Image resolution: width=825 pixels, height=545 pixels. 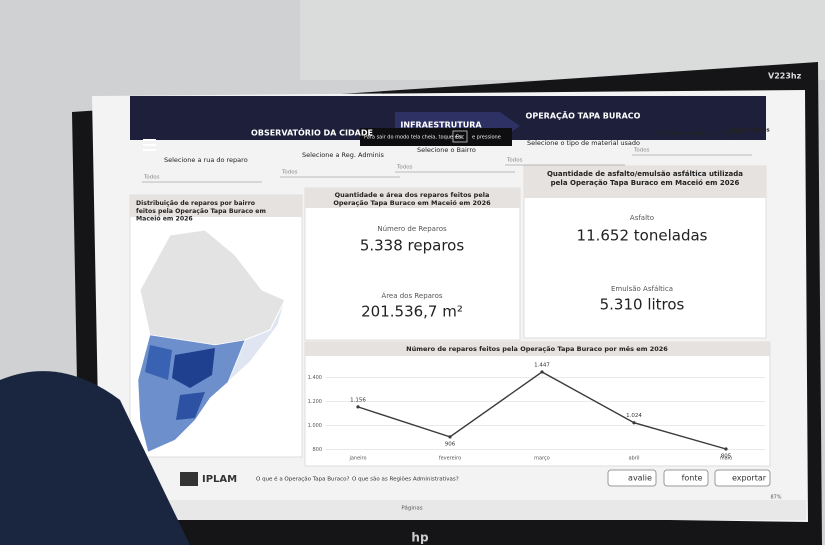 What do you see at coordinates (312, 132) in the screenshot?
I see `header-title: OBSERVATÓRIO DA CIDADE` at bounding box center [312, 132].